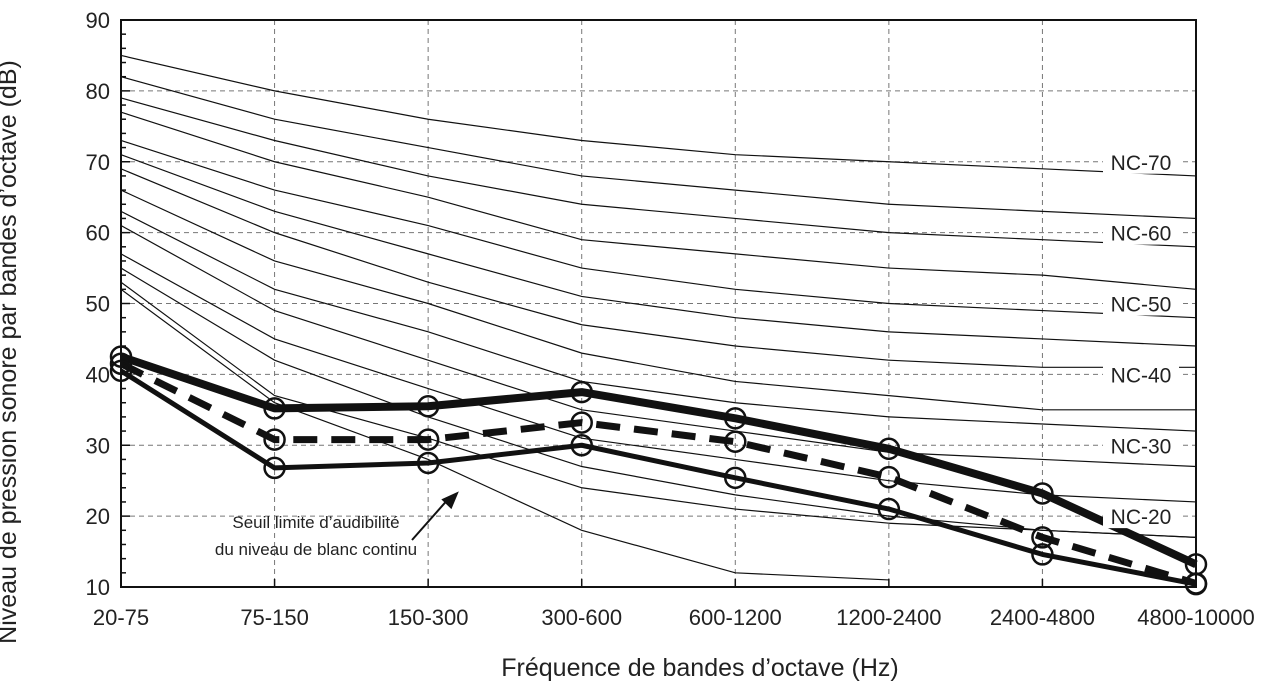 The width and height of the screenshot is (1262, 695). I want to click on nc-label-40: NC-40, so click(1141, 375).